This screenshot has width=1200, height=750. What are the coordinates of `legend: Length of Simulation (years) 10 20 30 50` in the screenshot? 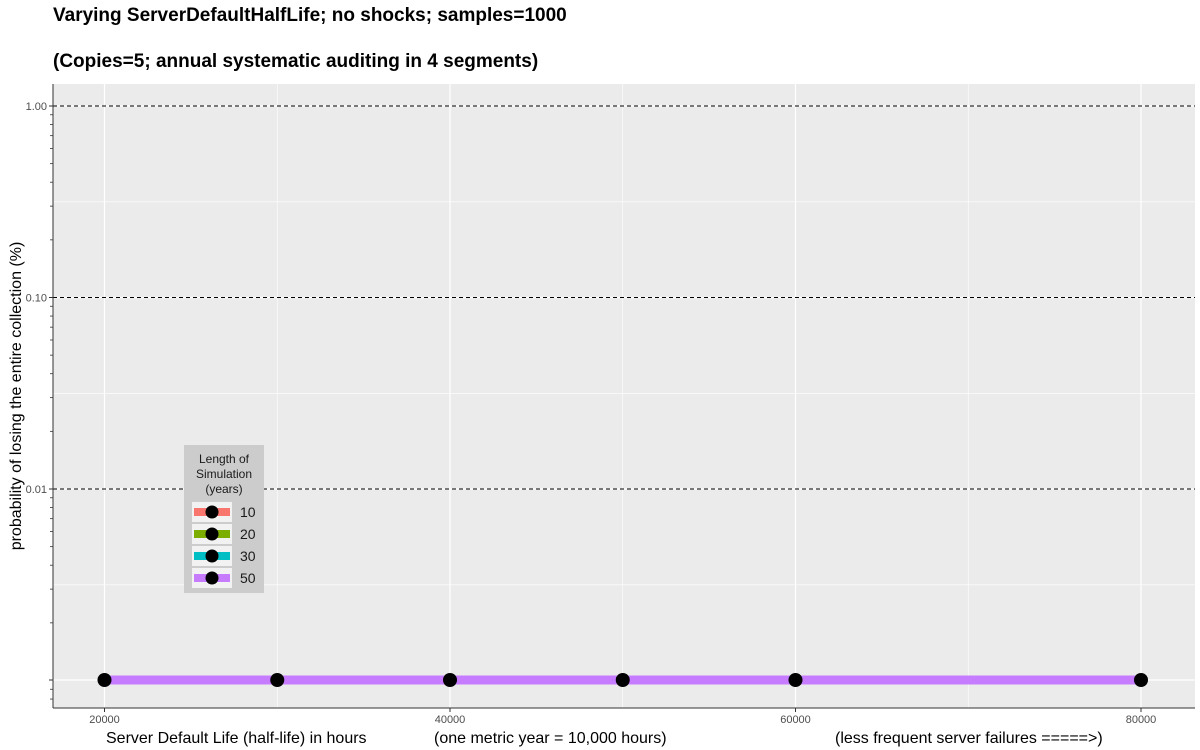 It's located at (224, 519).